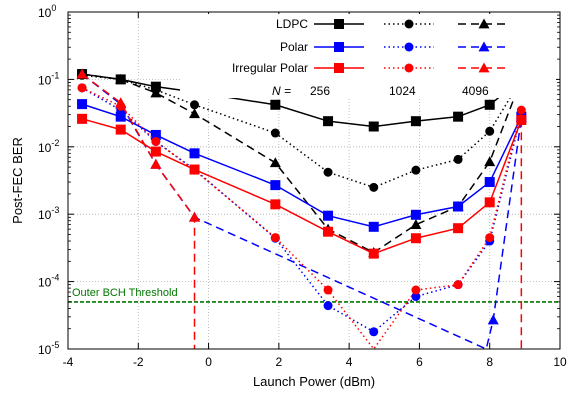 This screenshot has height=396, width=578. What do you see at coordinates (55, 278) in the screenshot?
I see `y-tick-exponent: -4` at bounding box center [55, 278].